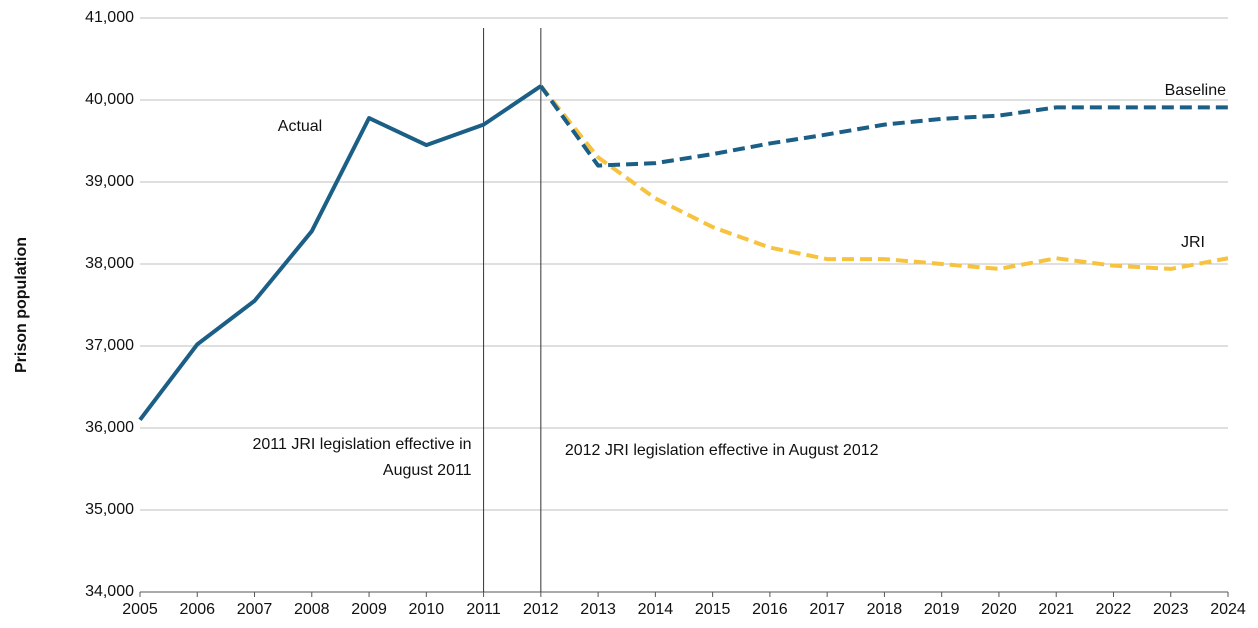 The width and height of the screenshot is (1258, 628). I want to click on x-tick-label: 2009, so click(369, 609).